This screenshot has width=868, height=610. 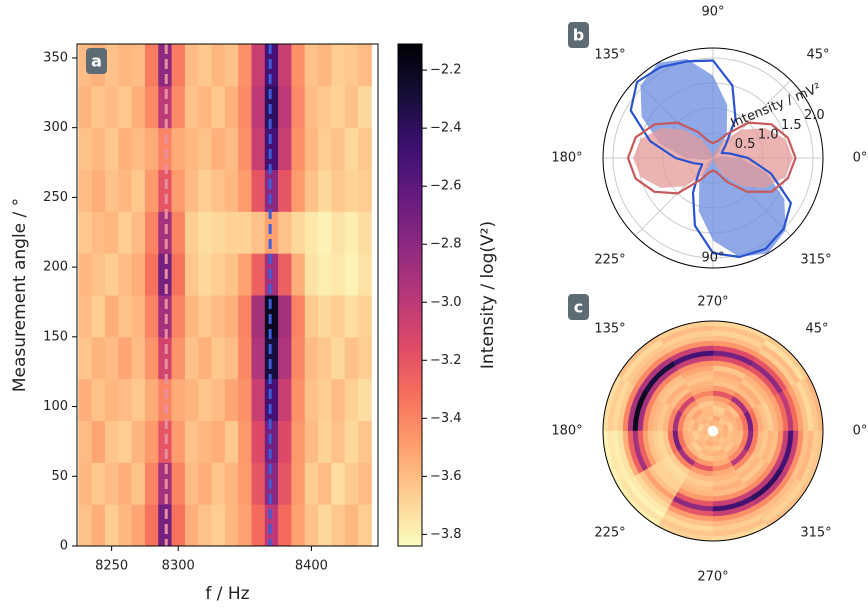 I want to click on panel-label-box, so click(x=578, y=307).